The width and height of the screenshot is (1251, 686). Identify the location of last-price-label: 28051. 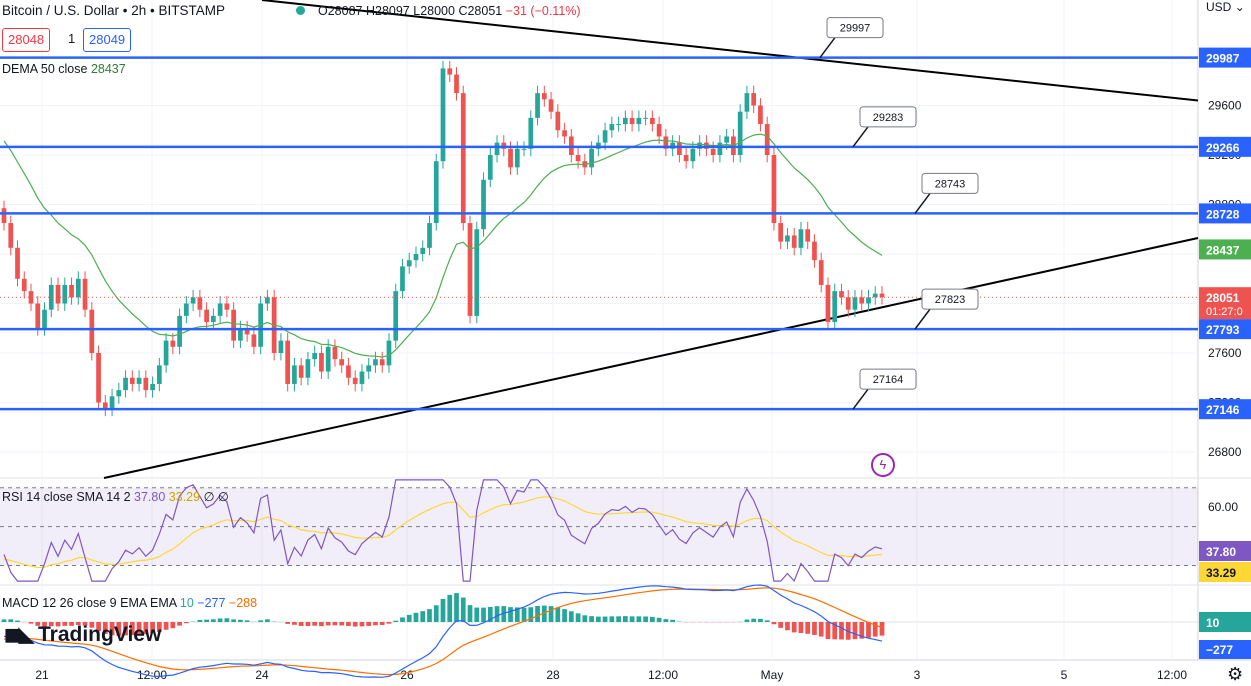
(1223, 298).